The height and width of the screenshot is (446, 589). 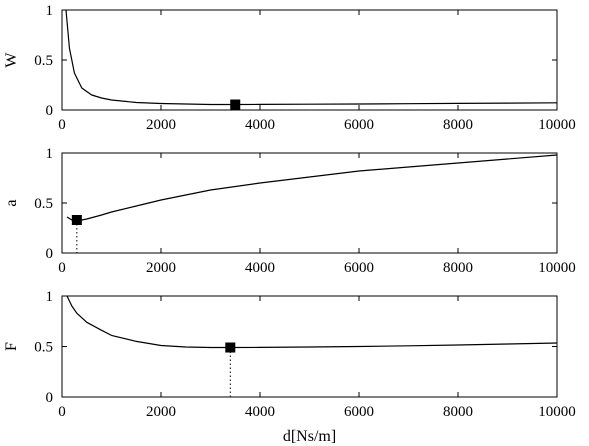 What do you see at coordinates (11, 60) in the screenshot?
I see `y-axis-label: W` at bounding box center [11, 60].